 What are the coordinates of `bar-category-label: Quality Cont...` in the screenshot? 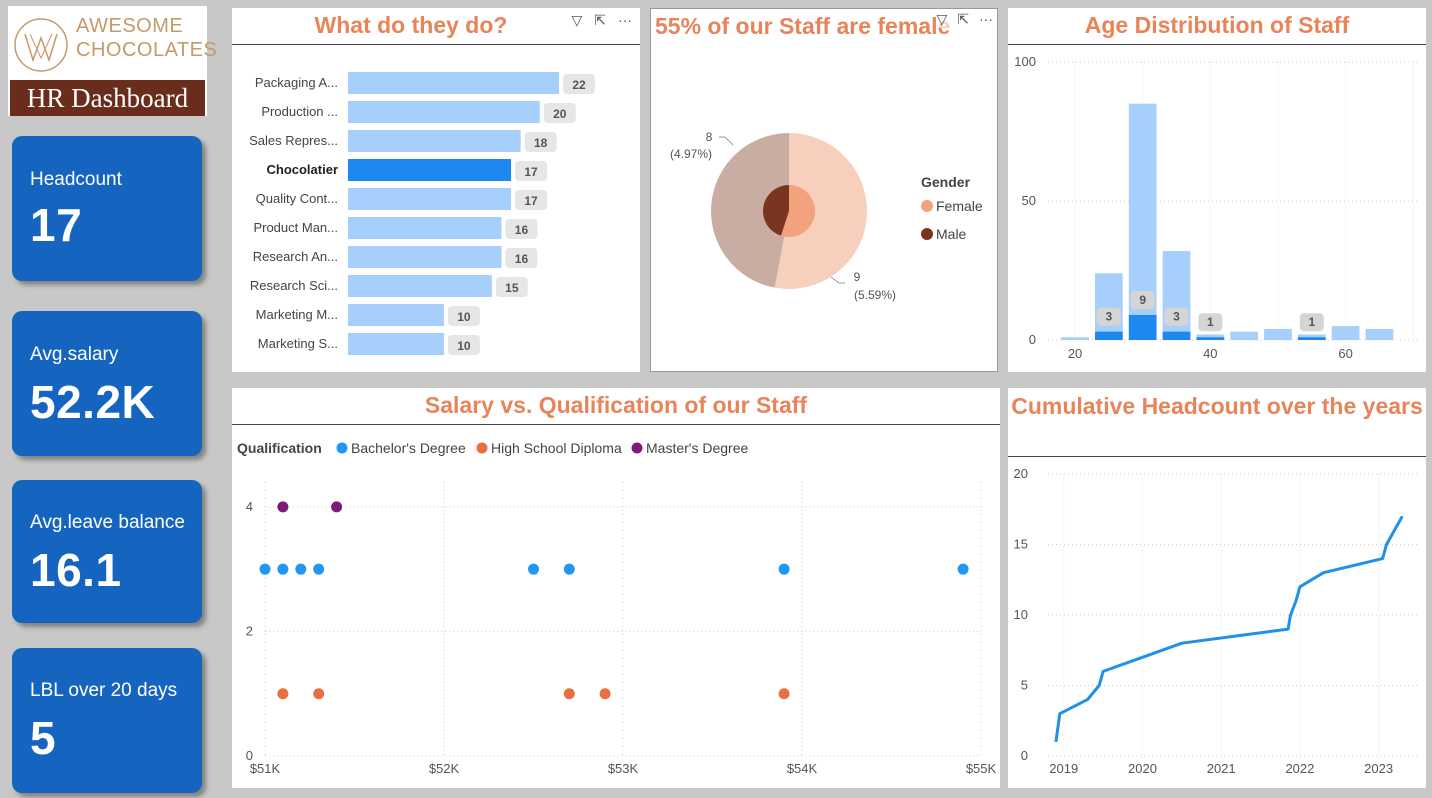 It's located at (297, 198).